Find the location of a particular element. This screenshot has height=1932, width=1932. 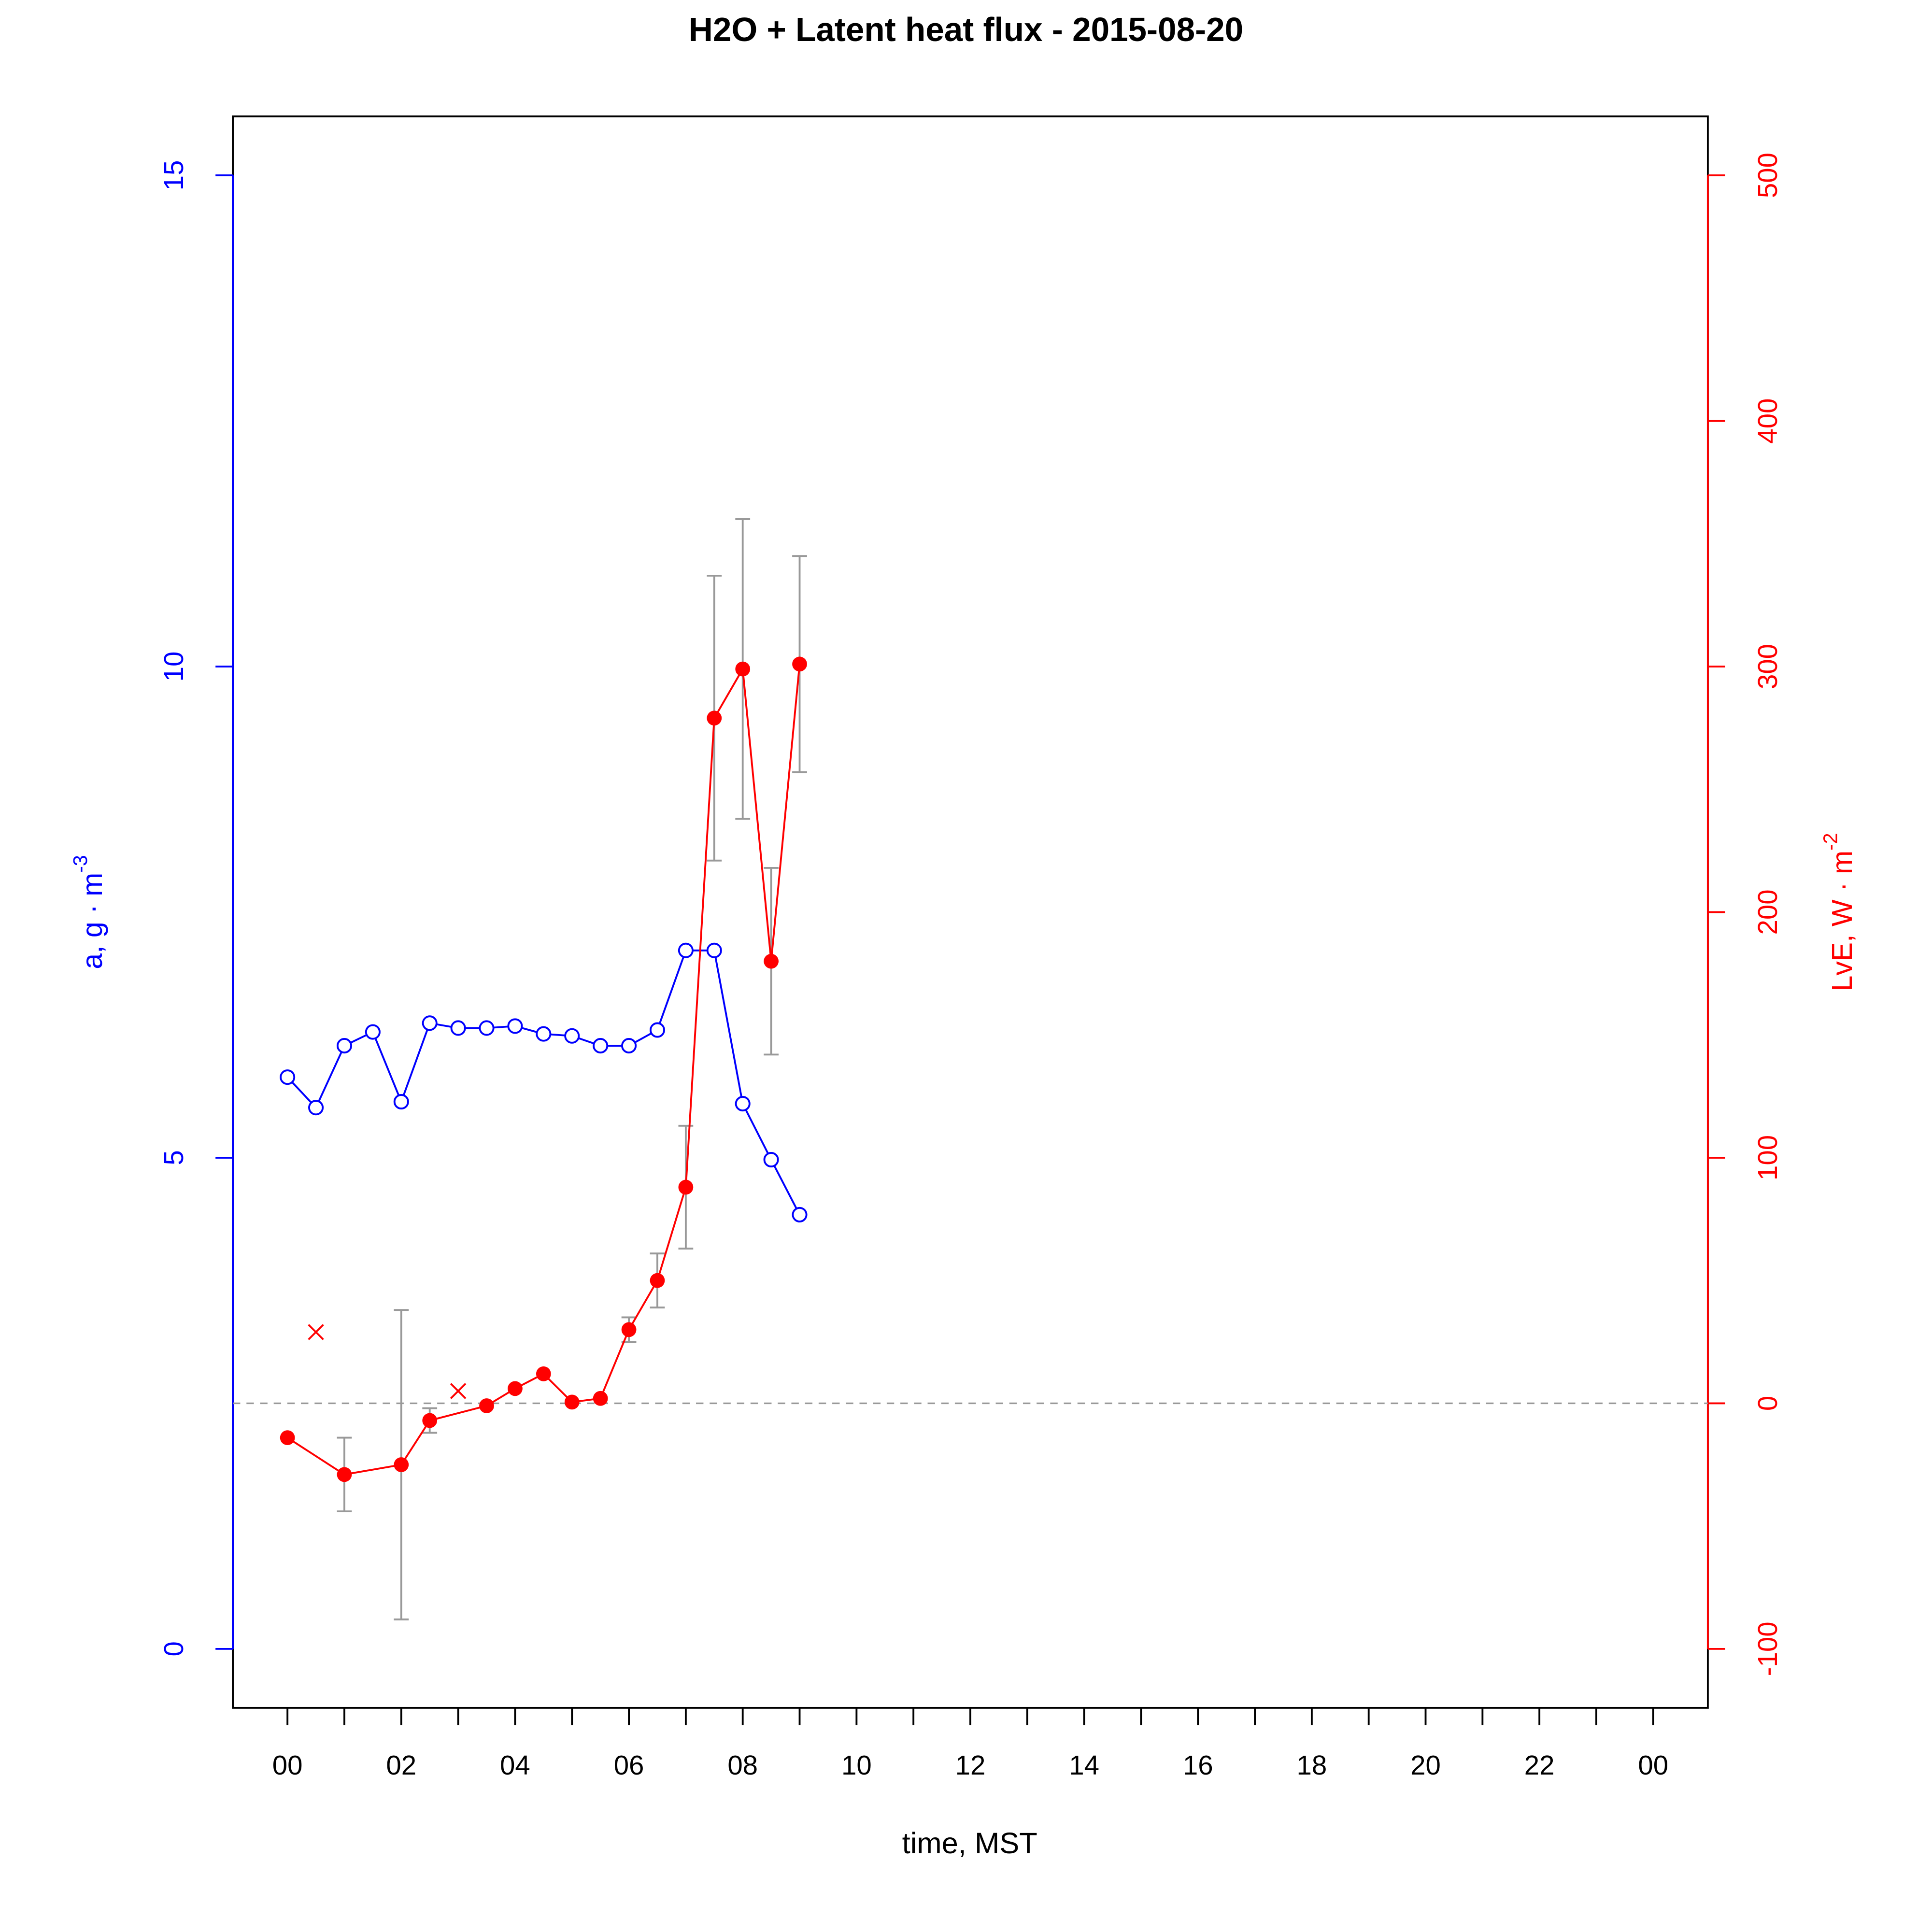

chart-title: H2O + Latent heat flux - 2015-08-20 is located at coordinates (966, 29).